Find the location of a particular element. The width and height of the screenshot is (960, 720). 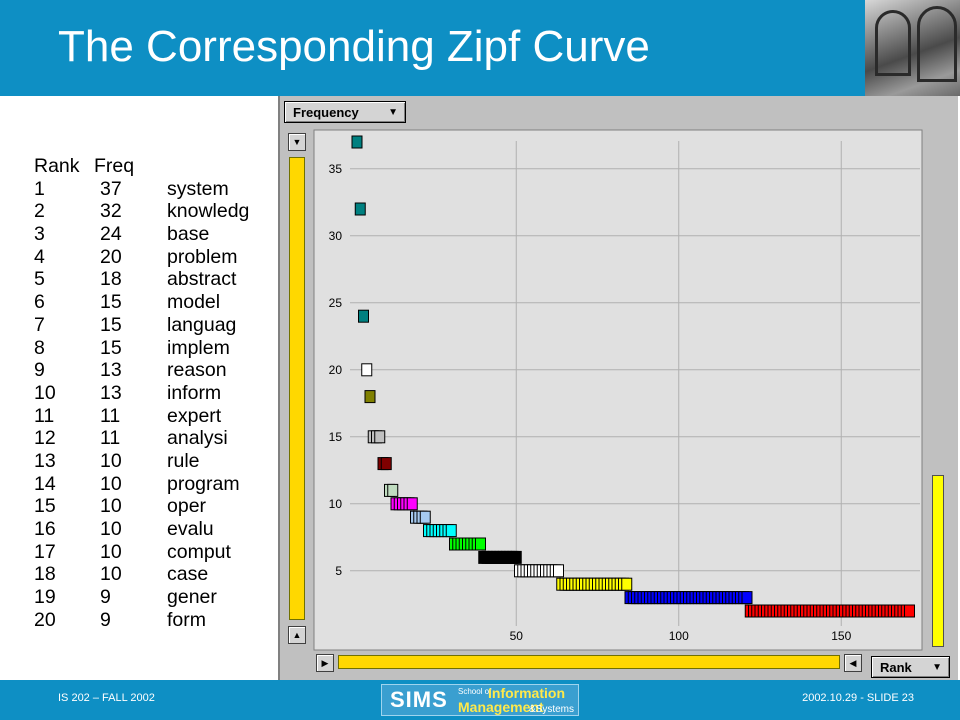

cell-rank: 9 is located at coordinates (39, 370).